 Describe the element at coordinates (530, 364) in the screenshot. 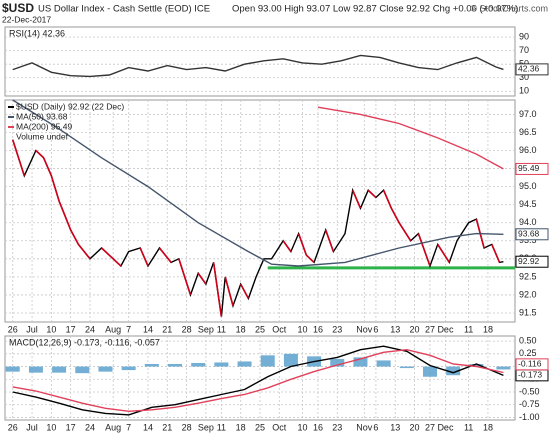

I see `value-box-label: -0.116` at that location.